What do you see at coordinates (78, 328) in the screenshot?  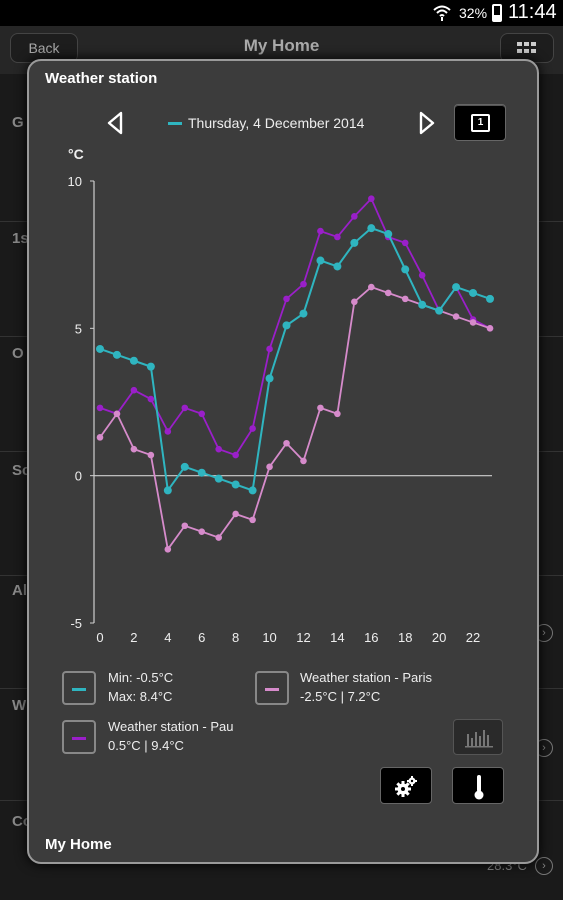 I see `y-tick-label: 5` at bounding box center [78, 328].